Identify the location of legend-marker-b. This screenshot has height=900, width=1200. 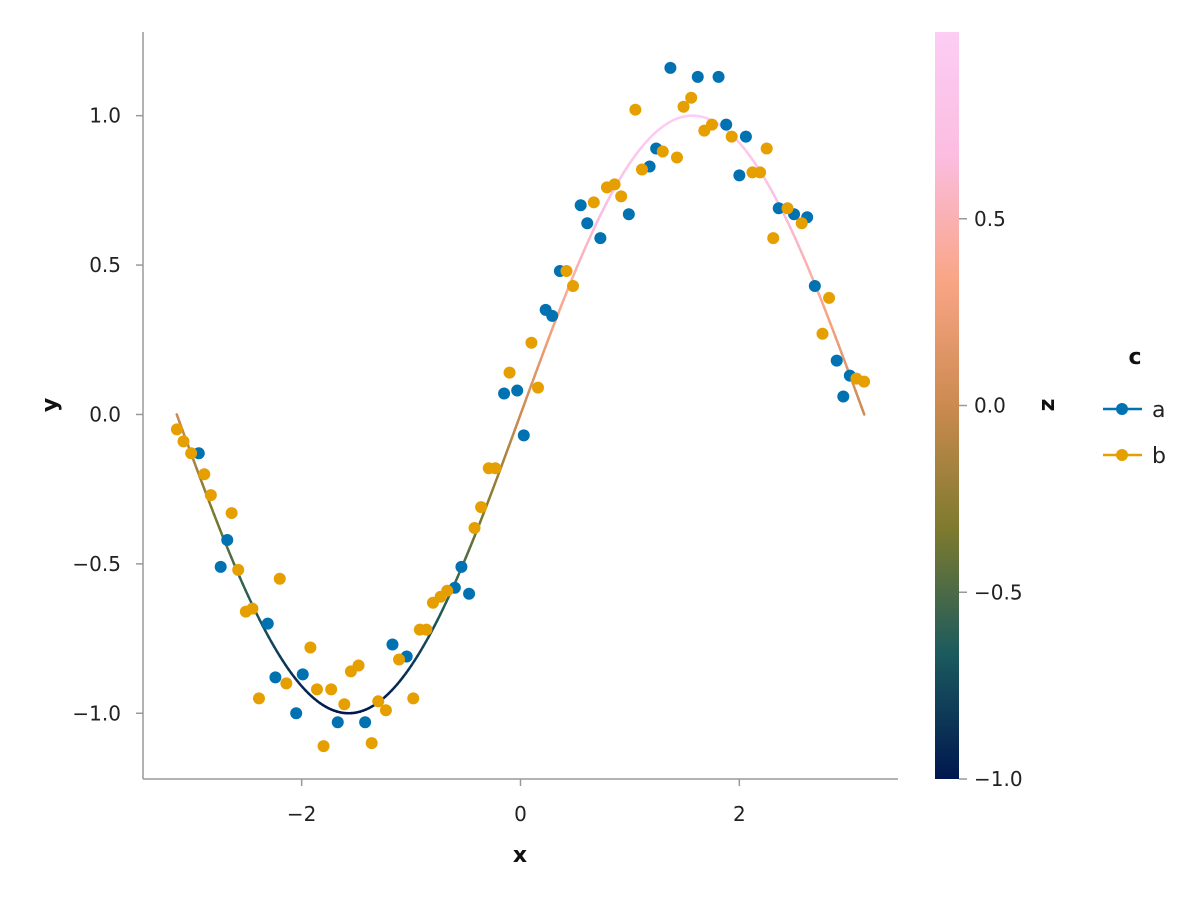
(1122, 455).